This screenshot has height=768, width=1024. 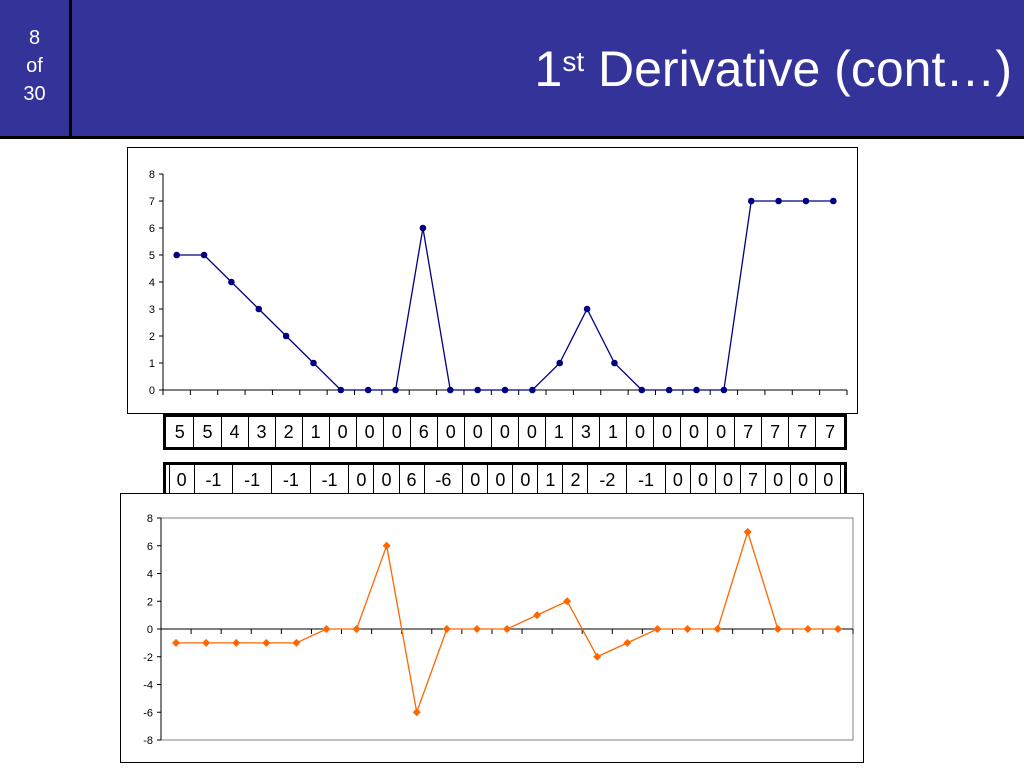 I want to click on derivative-cell: 7, so click(x=753, y=480).